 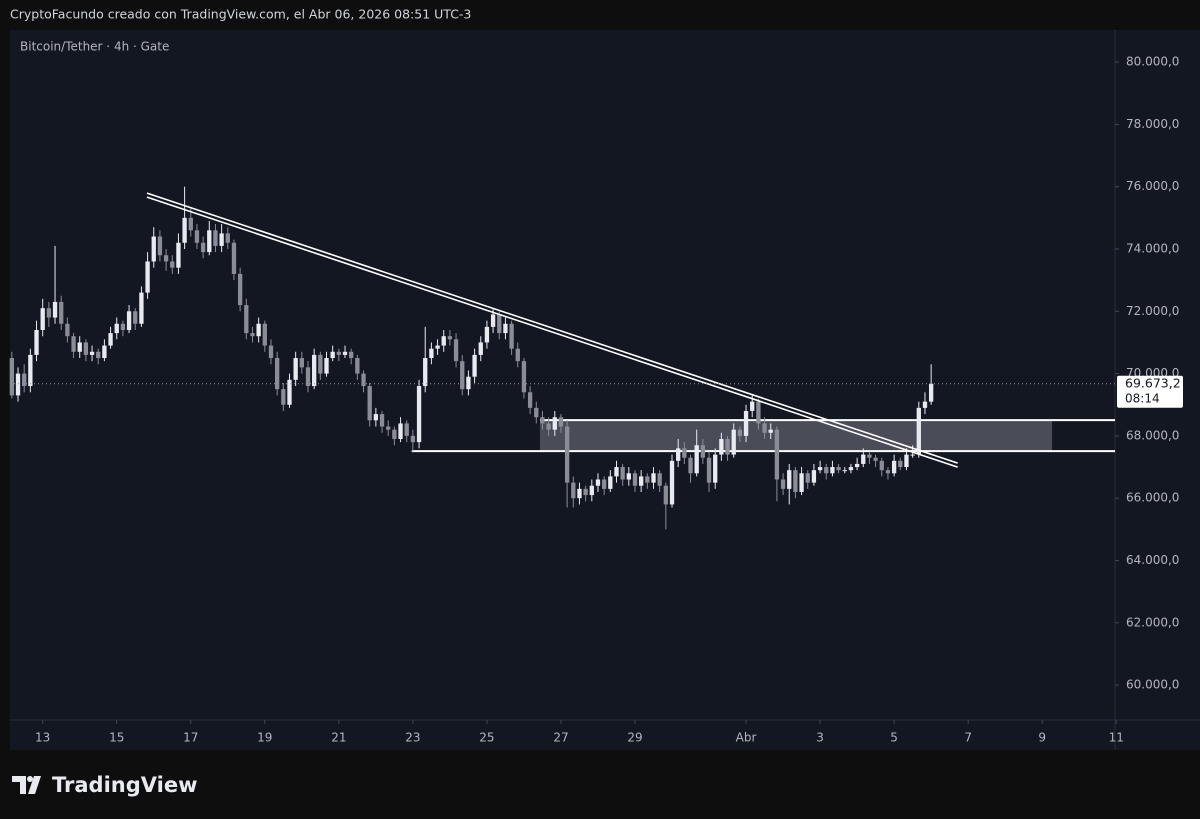 What do you see at coordinates (968, 738) in the screenshot?
I see `x-tick-label: 7` at bounding box center [968, 738].